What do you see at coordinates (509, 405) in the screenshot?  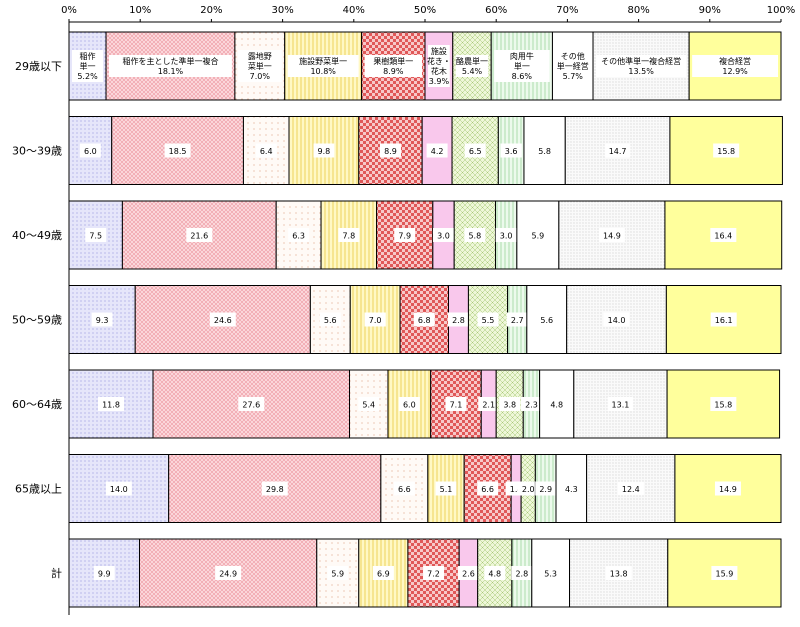 I see `data-label: 3.8` at bounding box center [509, 405].